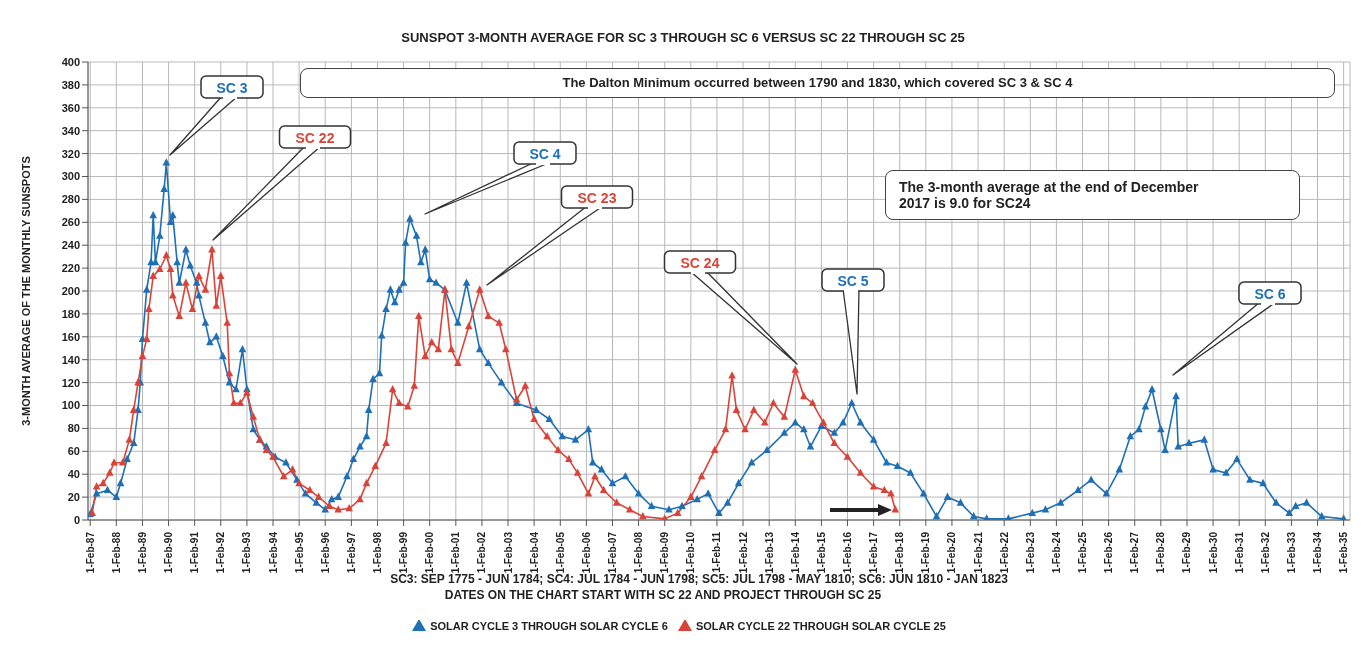 The image size is (1366, 672). What do you see at coordinates (926, 552) in the screenshot?
I see `x-tick-label: 1-Feb-19` at bounding box center [926, 552].